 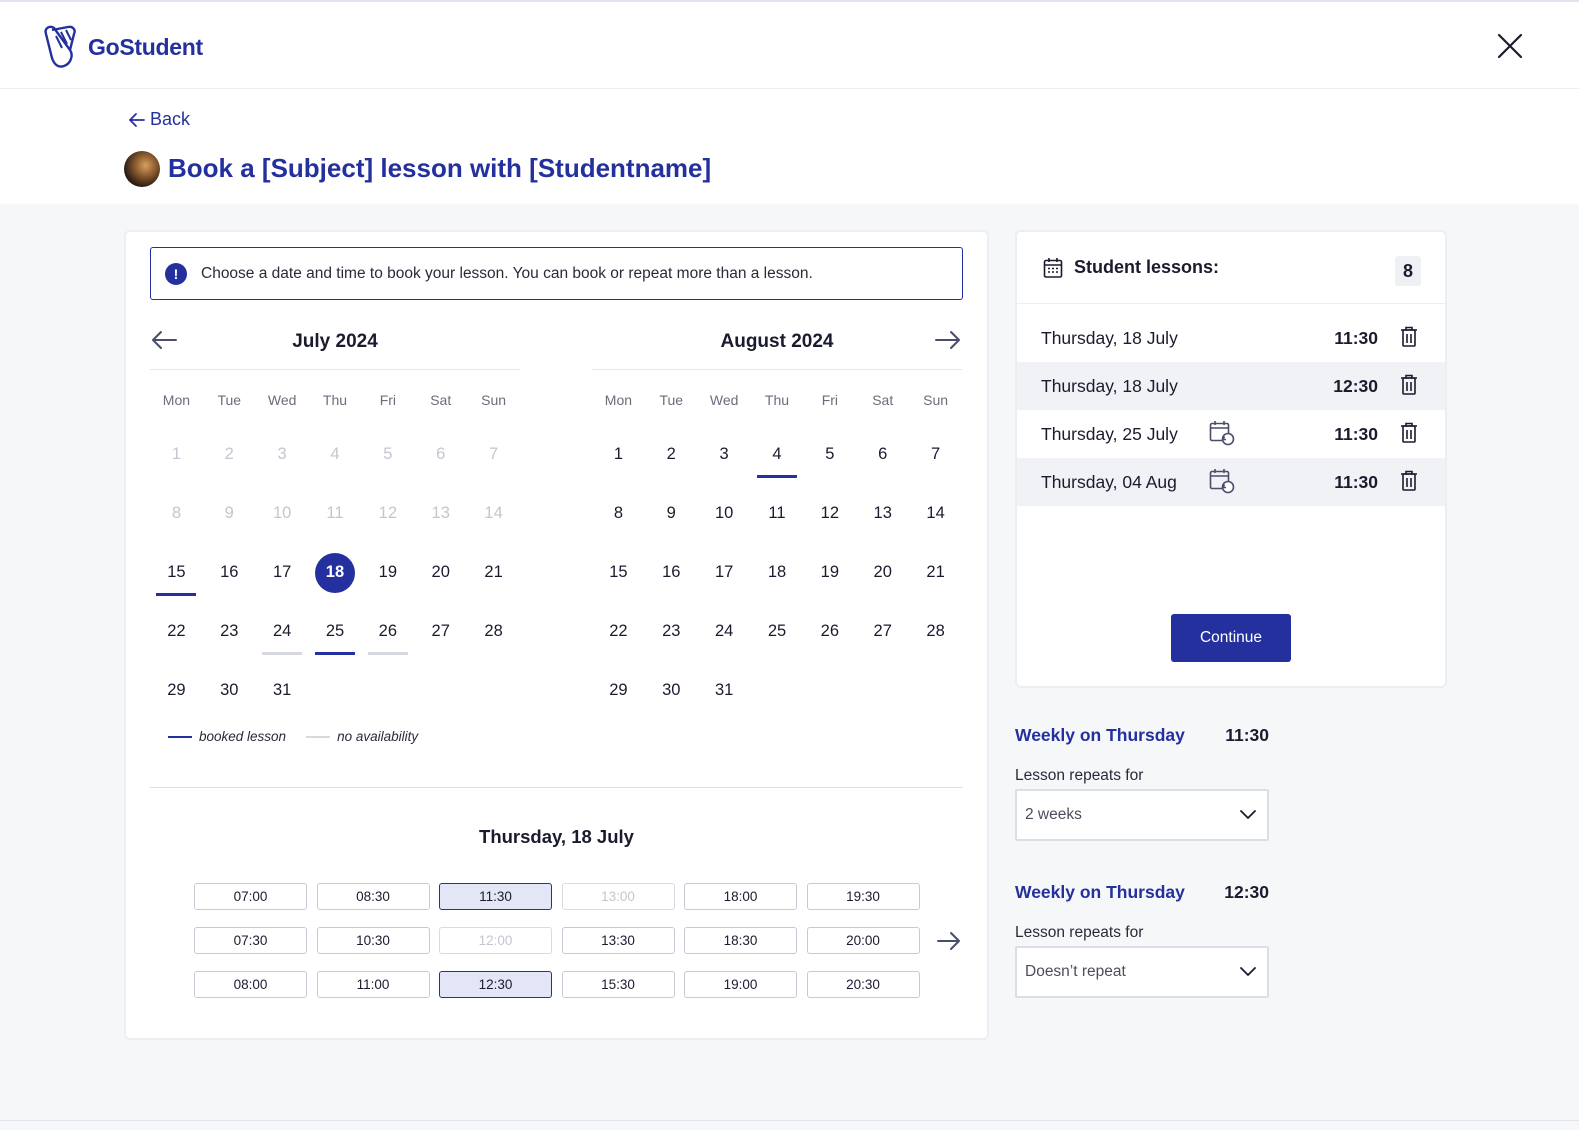 I want to click on calendar-day-number: 13, so click(x=882, y=513).